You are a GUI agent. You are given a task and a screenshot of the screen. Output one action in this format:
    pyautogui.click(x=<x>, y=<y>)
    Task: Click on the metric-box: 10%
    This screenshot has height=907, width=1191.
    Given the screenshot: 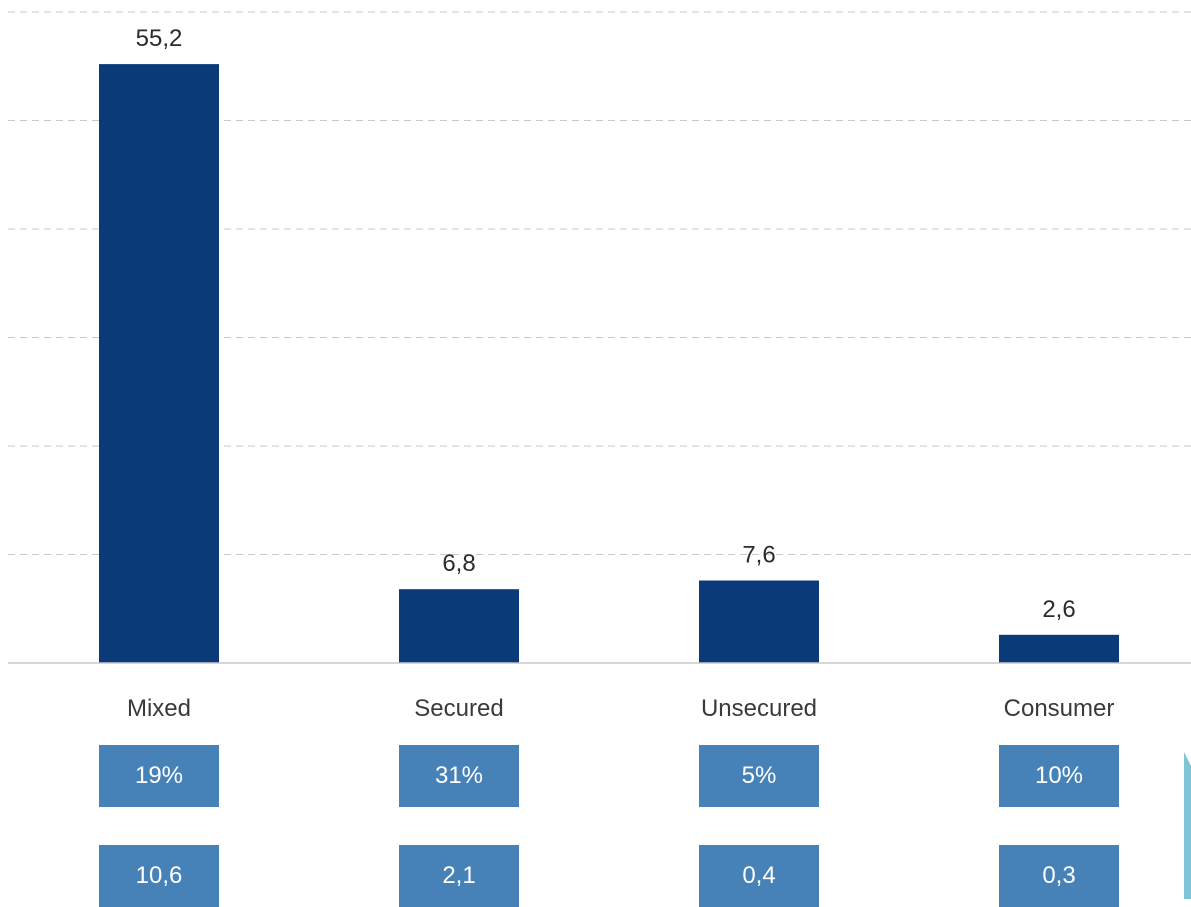 What is the action you would take?
    pyautogui.click(x=1059, y=776)
    